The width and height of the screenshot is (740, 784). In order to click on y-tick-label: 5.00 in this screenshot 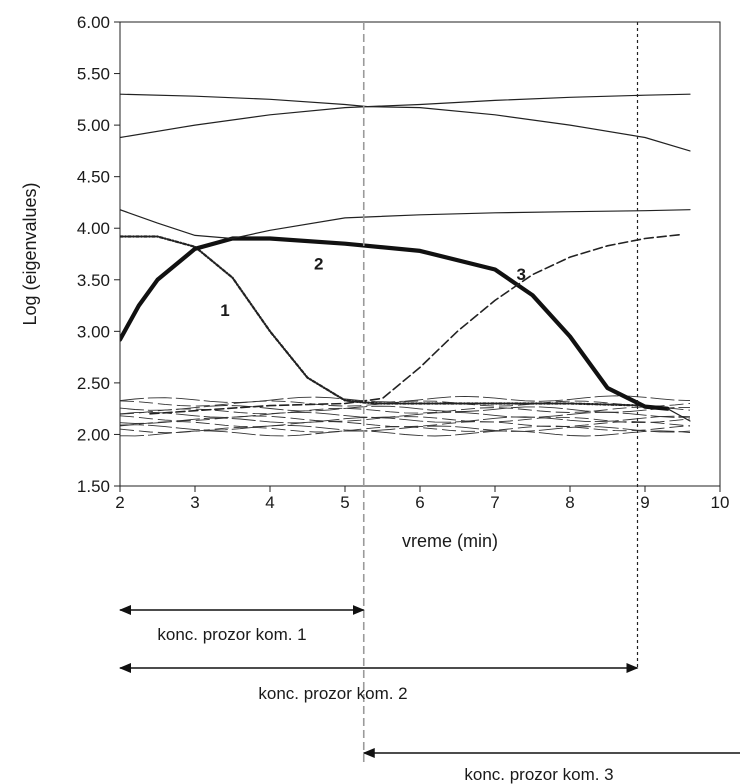, I will do `click(93, 125)`.